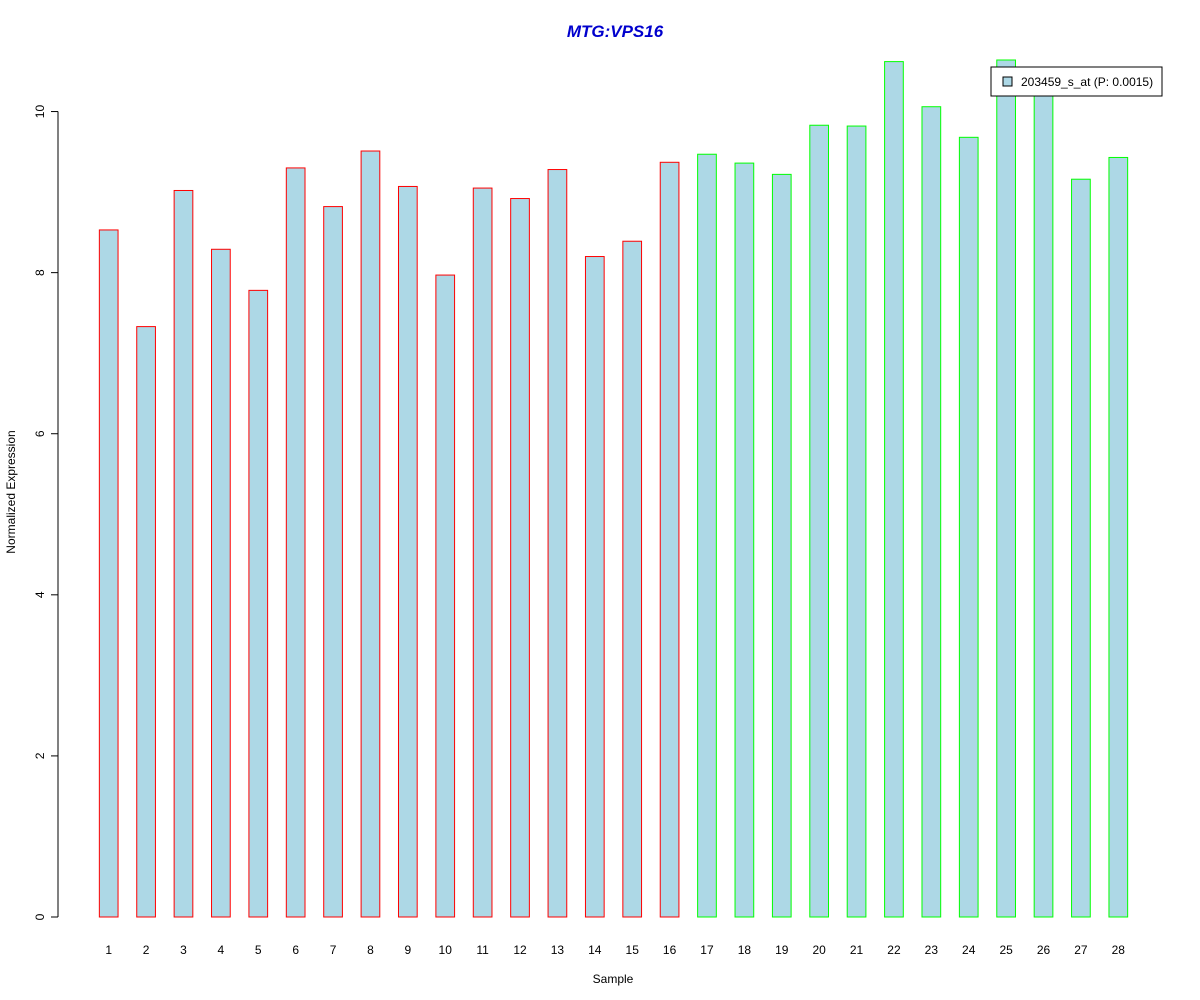 The width and height of the screenshot is (1200, 1000). What do you see at coordinates (258, 950) in the screenshot?
I see `x-tick-label: 5` at bounding box center [258, 950].